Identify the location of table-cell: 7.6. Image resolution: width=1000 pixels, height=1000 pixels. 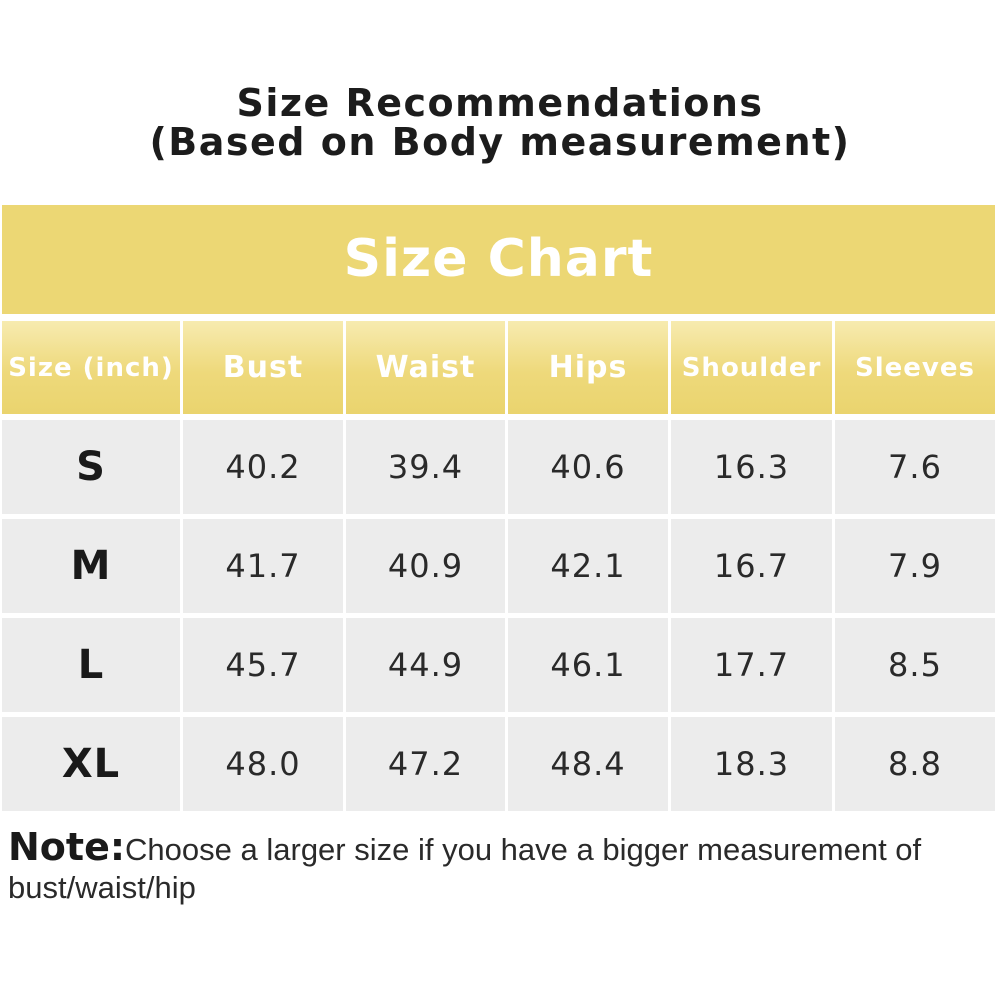
(915, 467).